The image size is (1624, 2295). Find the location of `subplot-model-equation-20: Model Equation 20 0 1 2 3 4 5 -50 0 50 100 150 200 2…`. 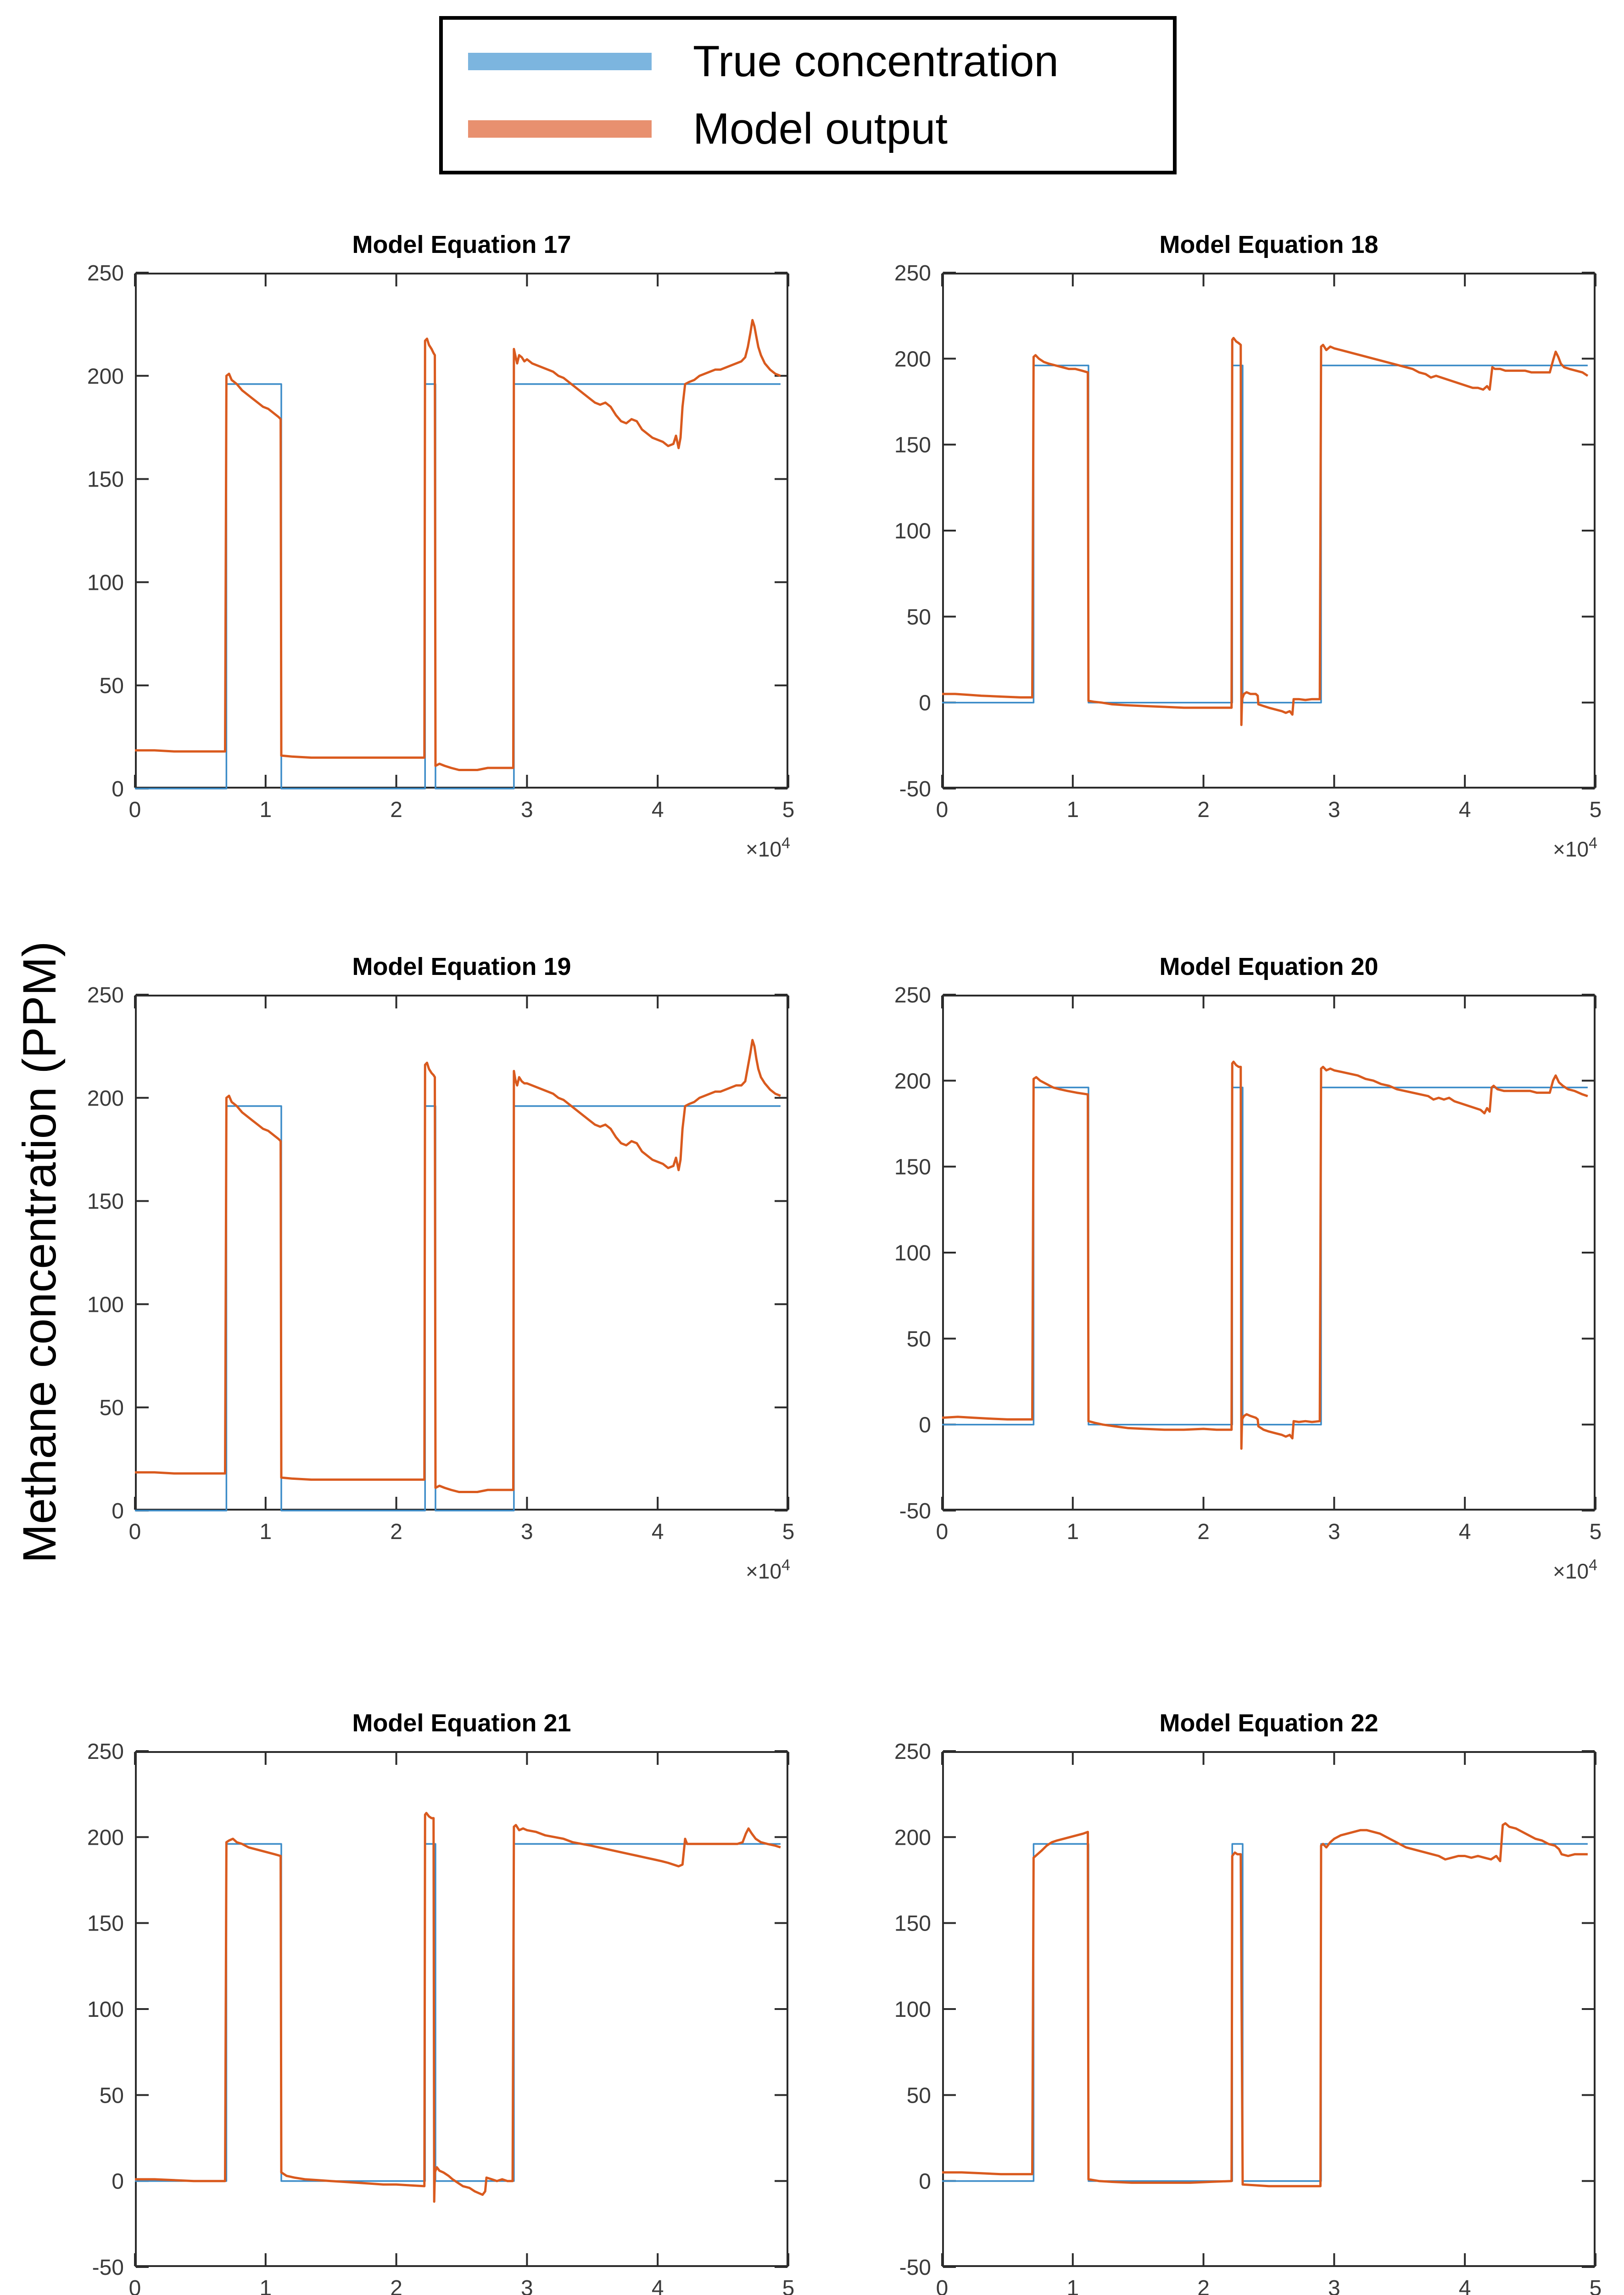

subplot-model-equation-20: Model Equation 20 0 1 2 3 4 5 -50 0 50 100 150 200 2… is located at coordinates (1248, 1268).